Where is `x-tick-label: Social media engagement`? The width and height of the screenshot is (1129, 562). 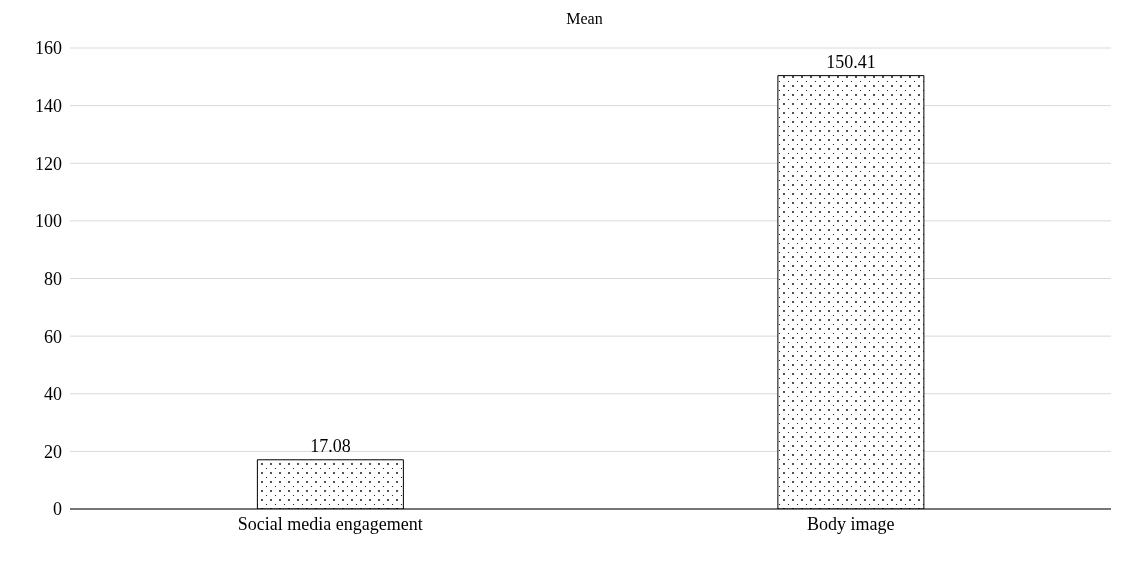
x-tick-label: Social media engagement is located at coordinates (330, 523).